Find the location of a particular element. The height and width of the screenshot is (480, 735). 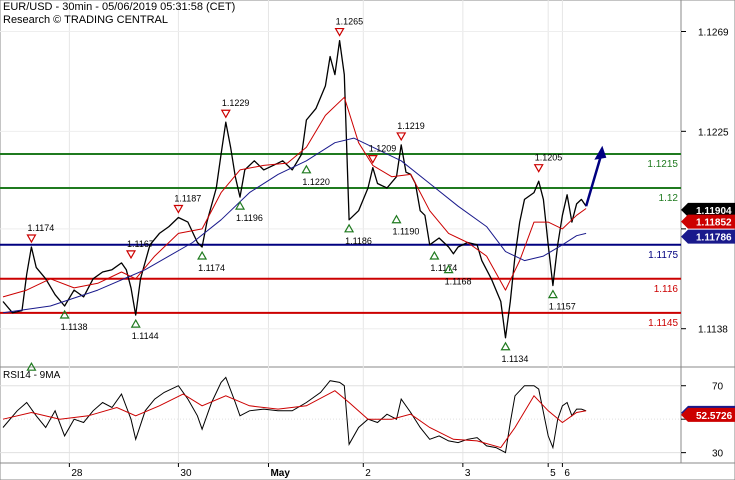

price-last-label-2: 1.11786 is located at coordinates (714, 238).